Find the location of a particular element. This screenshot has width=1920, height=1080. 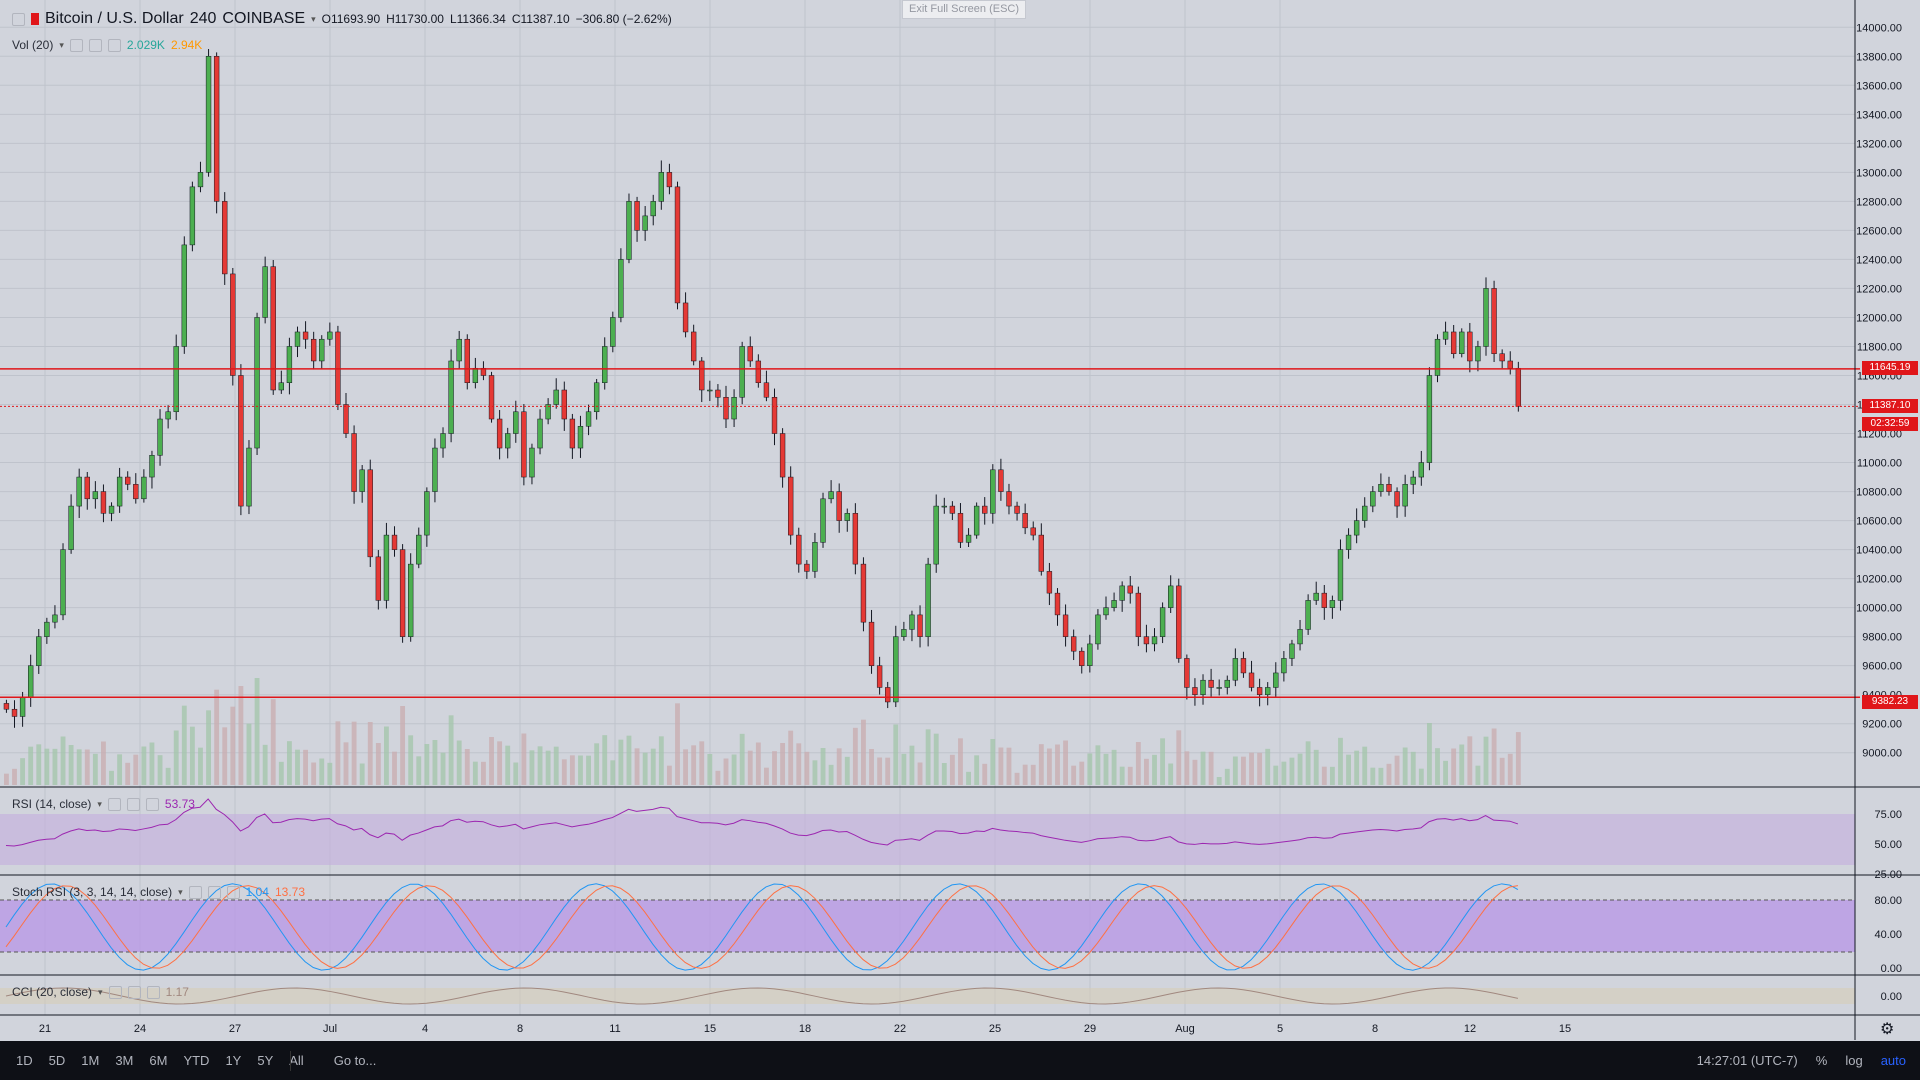

gear-icon: ⚙ is located at coordinates (1887, 1029).